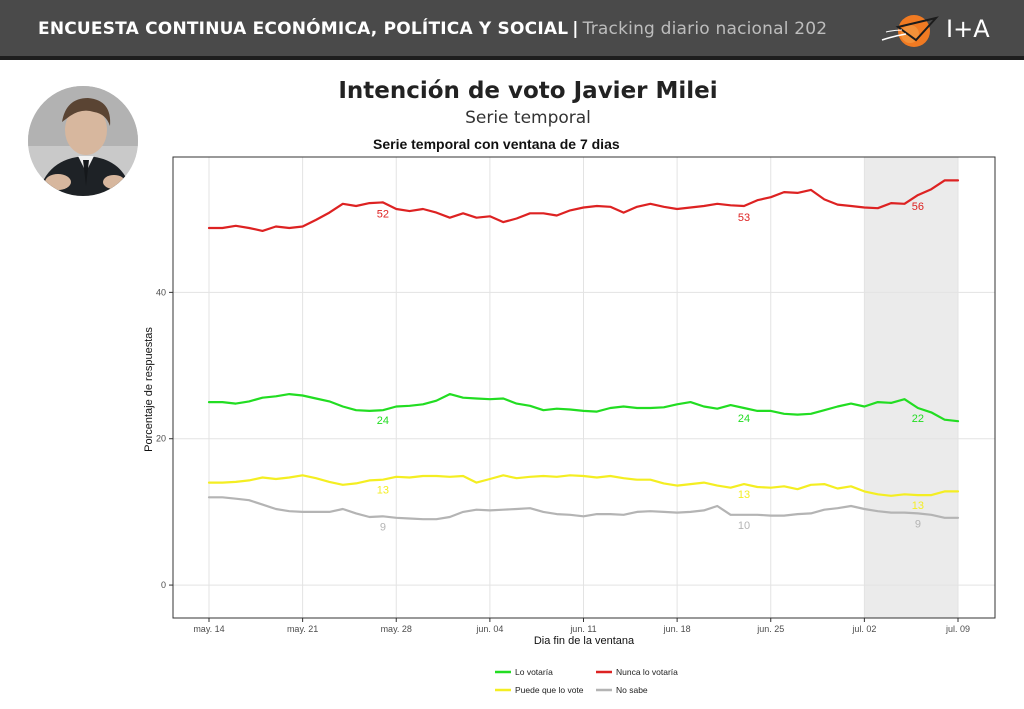  What do you see at coordinates (383, 214) in the screenshot?
I see `data-label: 52` at bounding box center [383, 214].